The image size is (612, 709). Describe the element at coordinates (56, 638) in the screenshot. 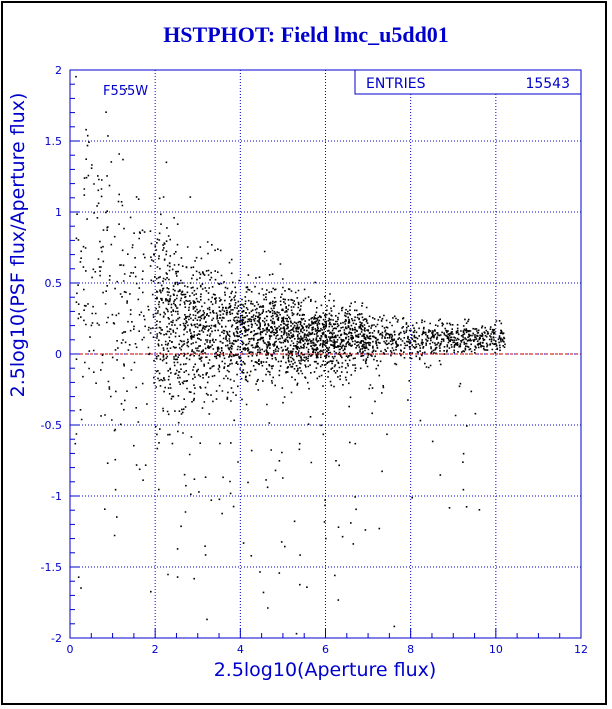

I see `y-tick-label: -2` at that location.